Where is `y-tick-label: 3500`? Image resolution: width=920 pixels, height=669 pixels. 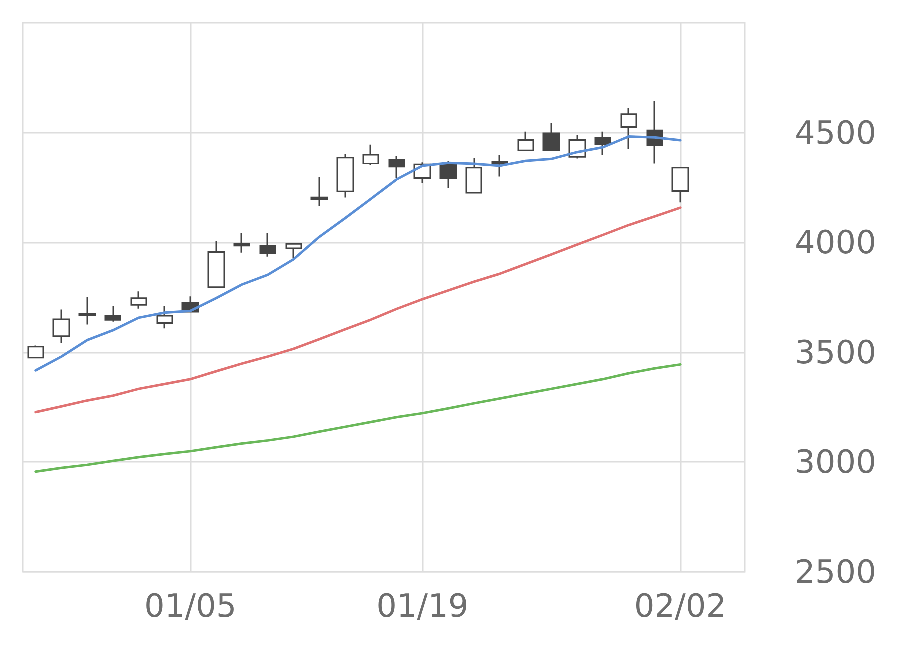 y-tick-label: 3500 is located at coordinates (835, 352).